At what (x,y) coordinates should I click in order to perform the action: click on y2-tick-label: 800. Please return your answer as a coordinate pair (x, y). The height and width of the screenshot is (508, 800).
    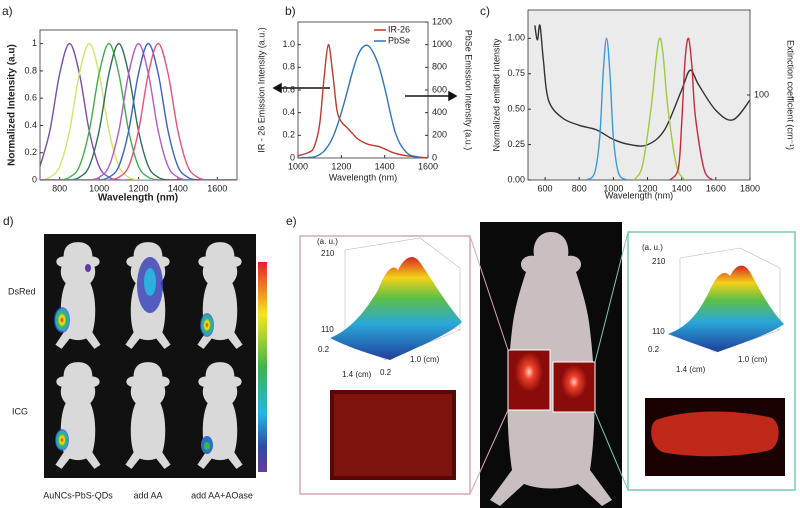
    Looking at the image, I should click on (439, 67).